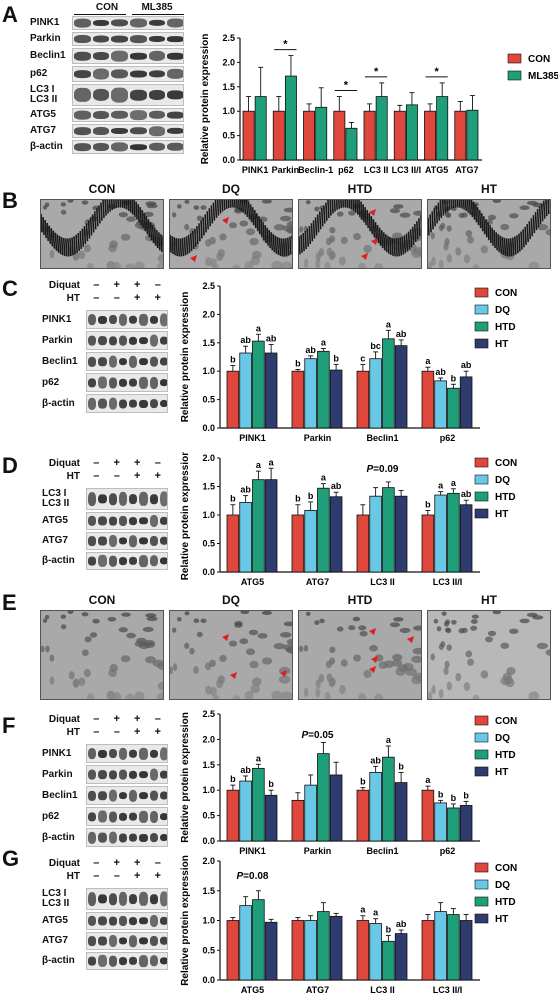 This screenshot has height=1002, width=560. What do you see at coordinates (360, 189) in the screenshot?
I see `em-title: HTD` at bounding box center [360, 189].